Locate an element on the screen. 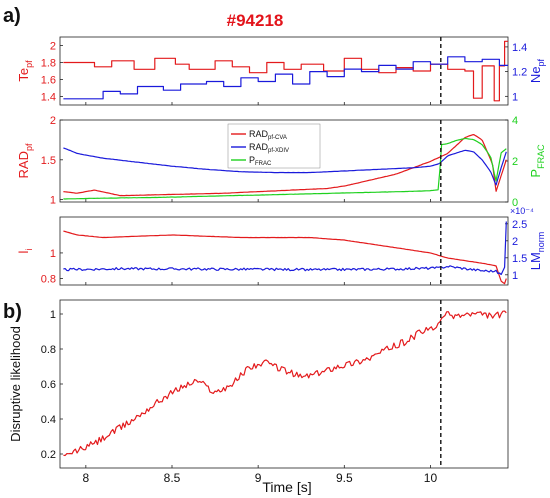  y-left-title: Tepf is located at coordinates (25, 71).